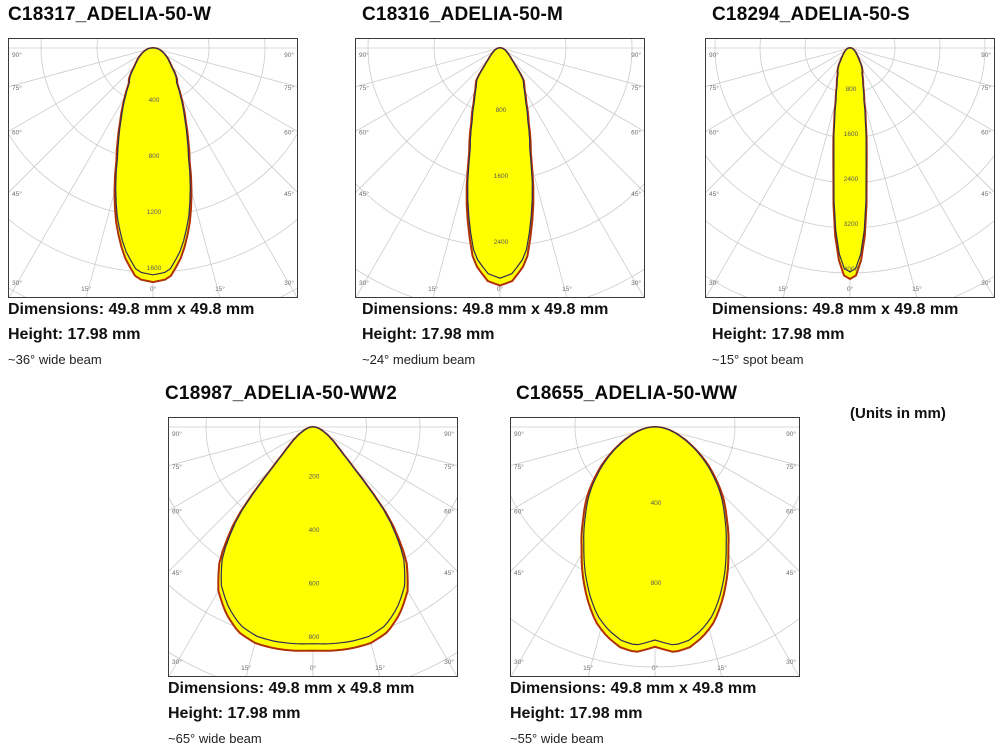 The width and height of the screenshot is (1000, 750). What do you see at coordinates (851, 269) in the screenshot?
I see `svg-text: 4000` at bounding box center [851, 269].